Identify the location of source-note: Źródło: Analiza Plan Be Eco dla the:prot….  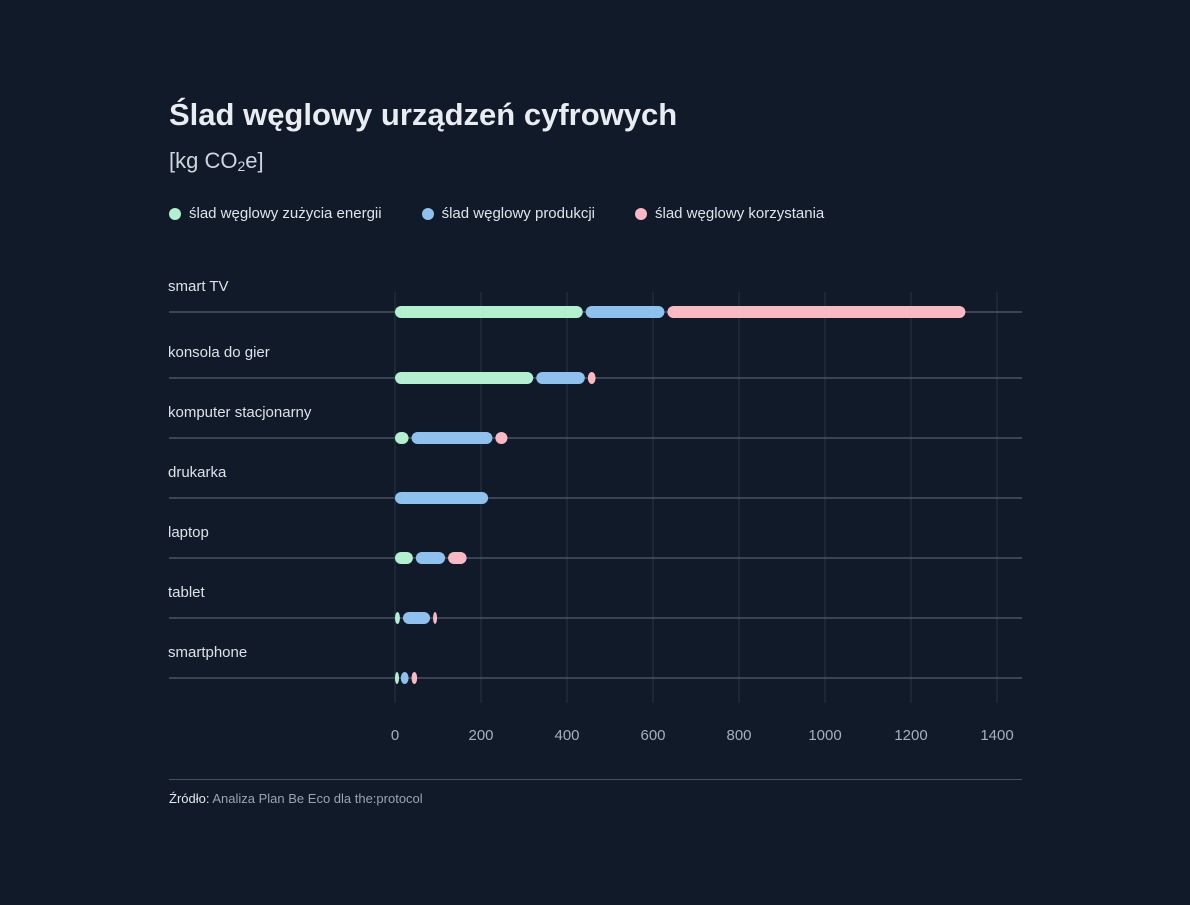
(296, 798).